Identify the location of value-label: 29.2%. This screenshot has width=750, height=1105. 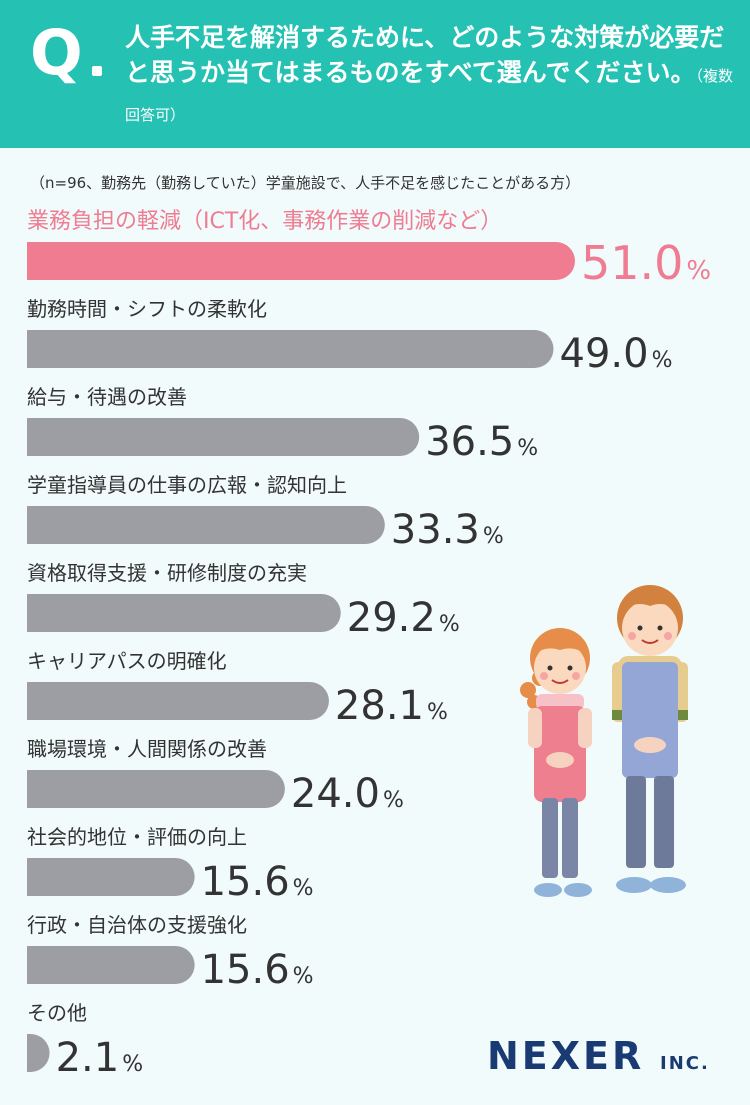
(403, 618).